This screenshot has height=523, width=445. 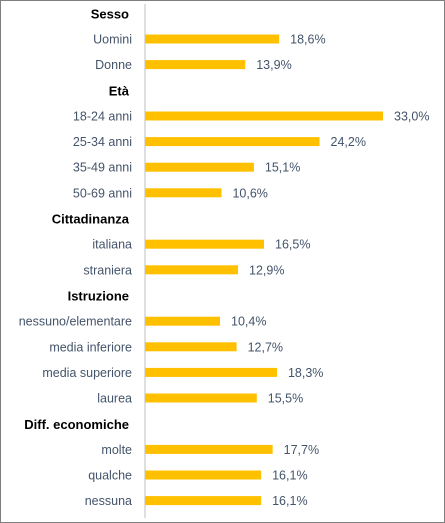 I want to click on value-label: 17,7%, so click(x=301, y=450).